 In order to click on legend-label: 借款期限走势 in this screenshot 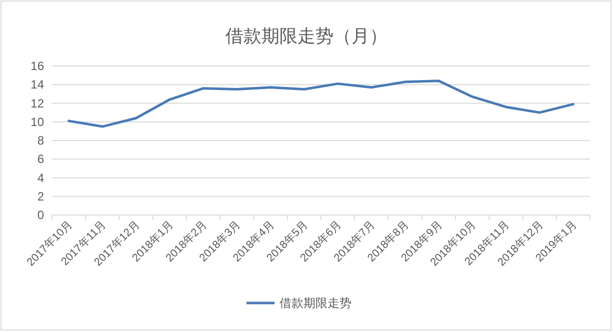, I will do `click(316, 303)`.